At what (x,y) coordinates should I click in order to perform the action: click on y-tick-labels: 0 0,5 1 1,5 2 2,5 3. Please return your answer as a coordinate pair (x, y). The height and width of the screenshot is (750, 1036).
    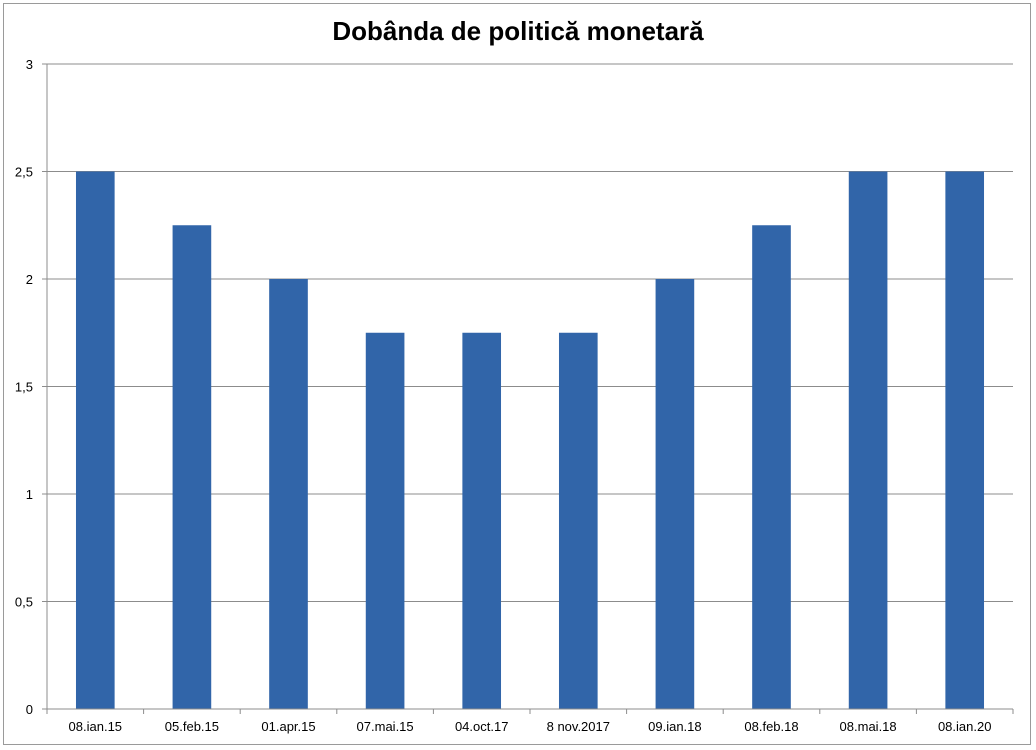
    Looking at the image, I should click on (24, 387).